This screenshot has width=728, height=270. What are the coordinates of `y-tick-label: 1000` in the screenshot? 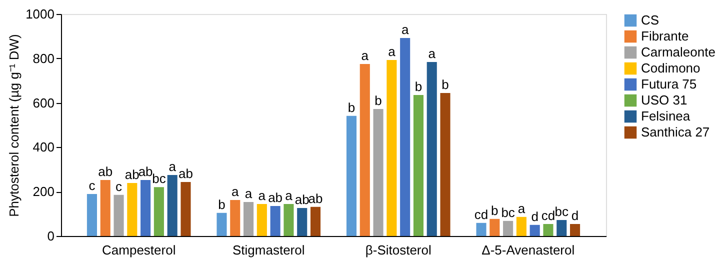 It's located at (40, 14).